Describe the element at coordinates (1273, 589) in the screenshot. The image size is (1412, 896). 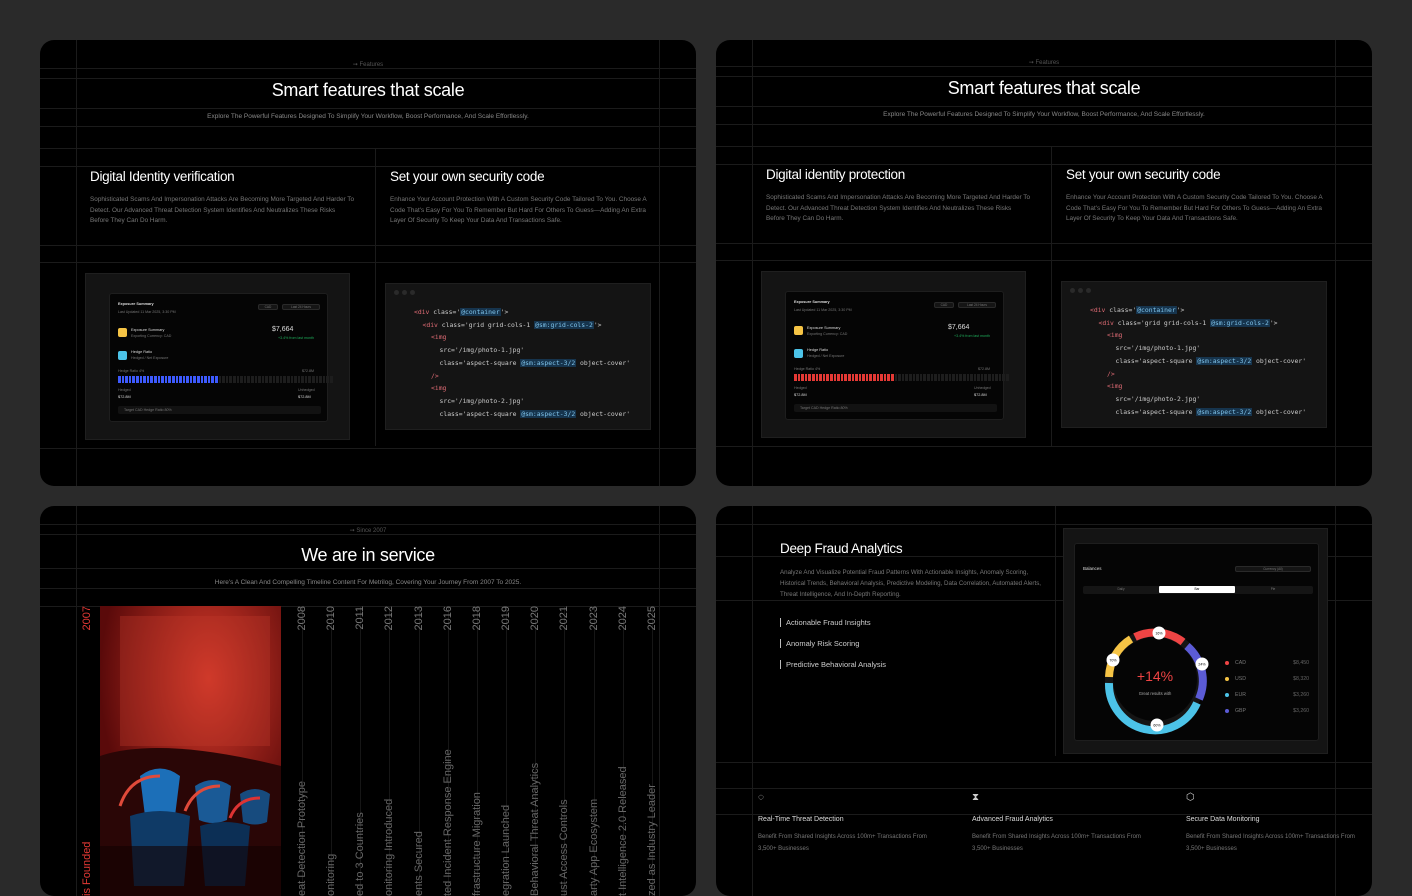
I see `tab-pie: Pie` at that location.